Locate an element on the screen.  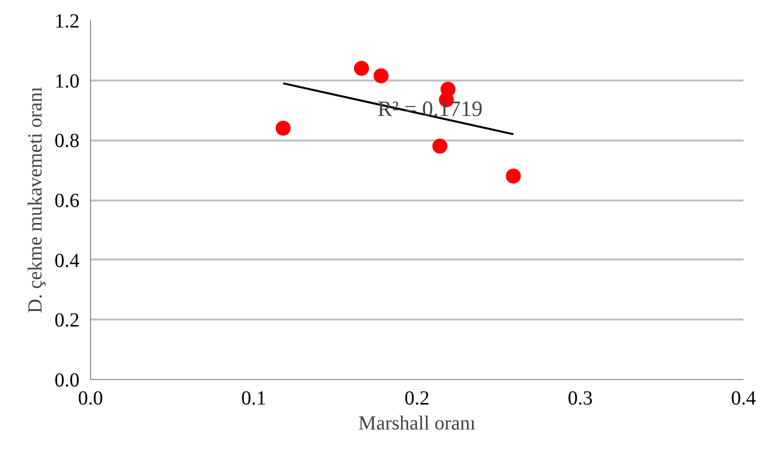
y-tick-label: 0.4 is located at coordinates (67, 261).